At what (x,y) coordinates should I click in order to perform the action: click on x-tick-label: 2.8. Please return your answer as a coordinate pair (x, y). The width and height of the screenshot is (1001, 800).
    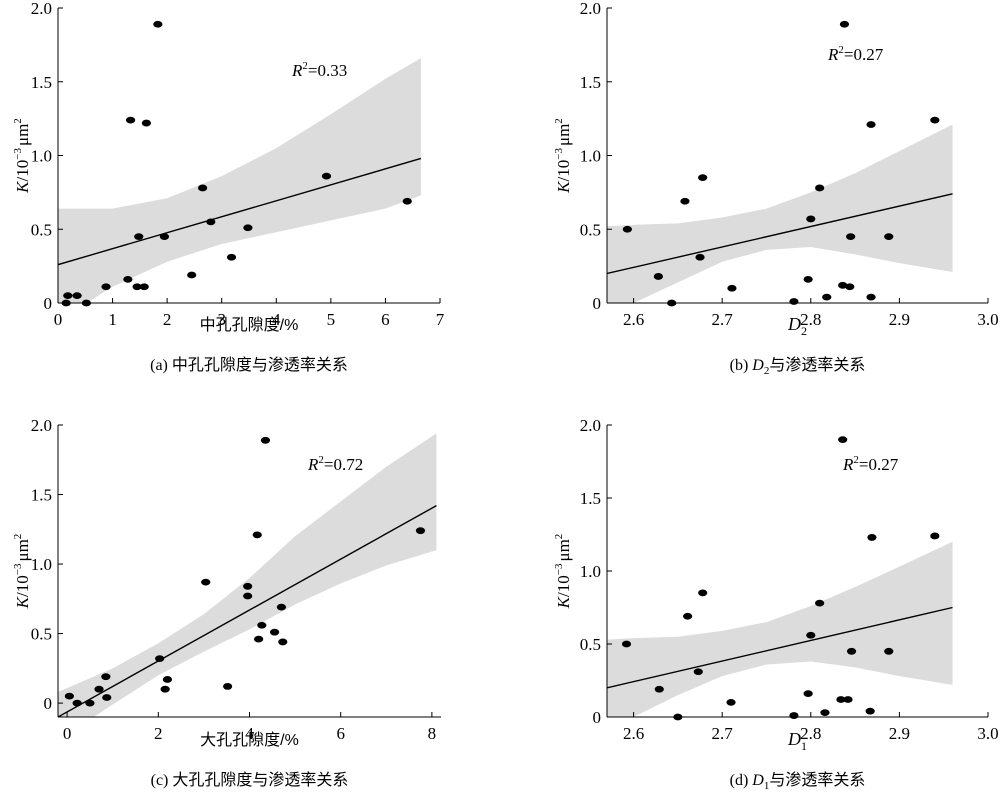
    Looking at the image, I should click on (810, 733).